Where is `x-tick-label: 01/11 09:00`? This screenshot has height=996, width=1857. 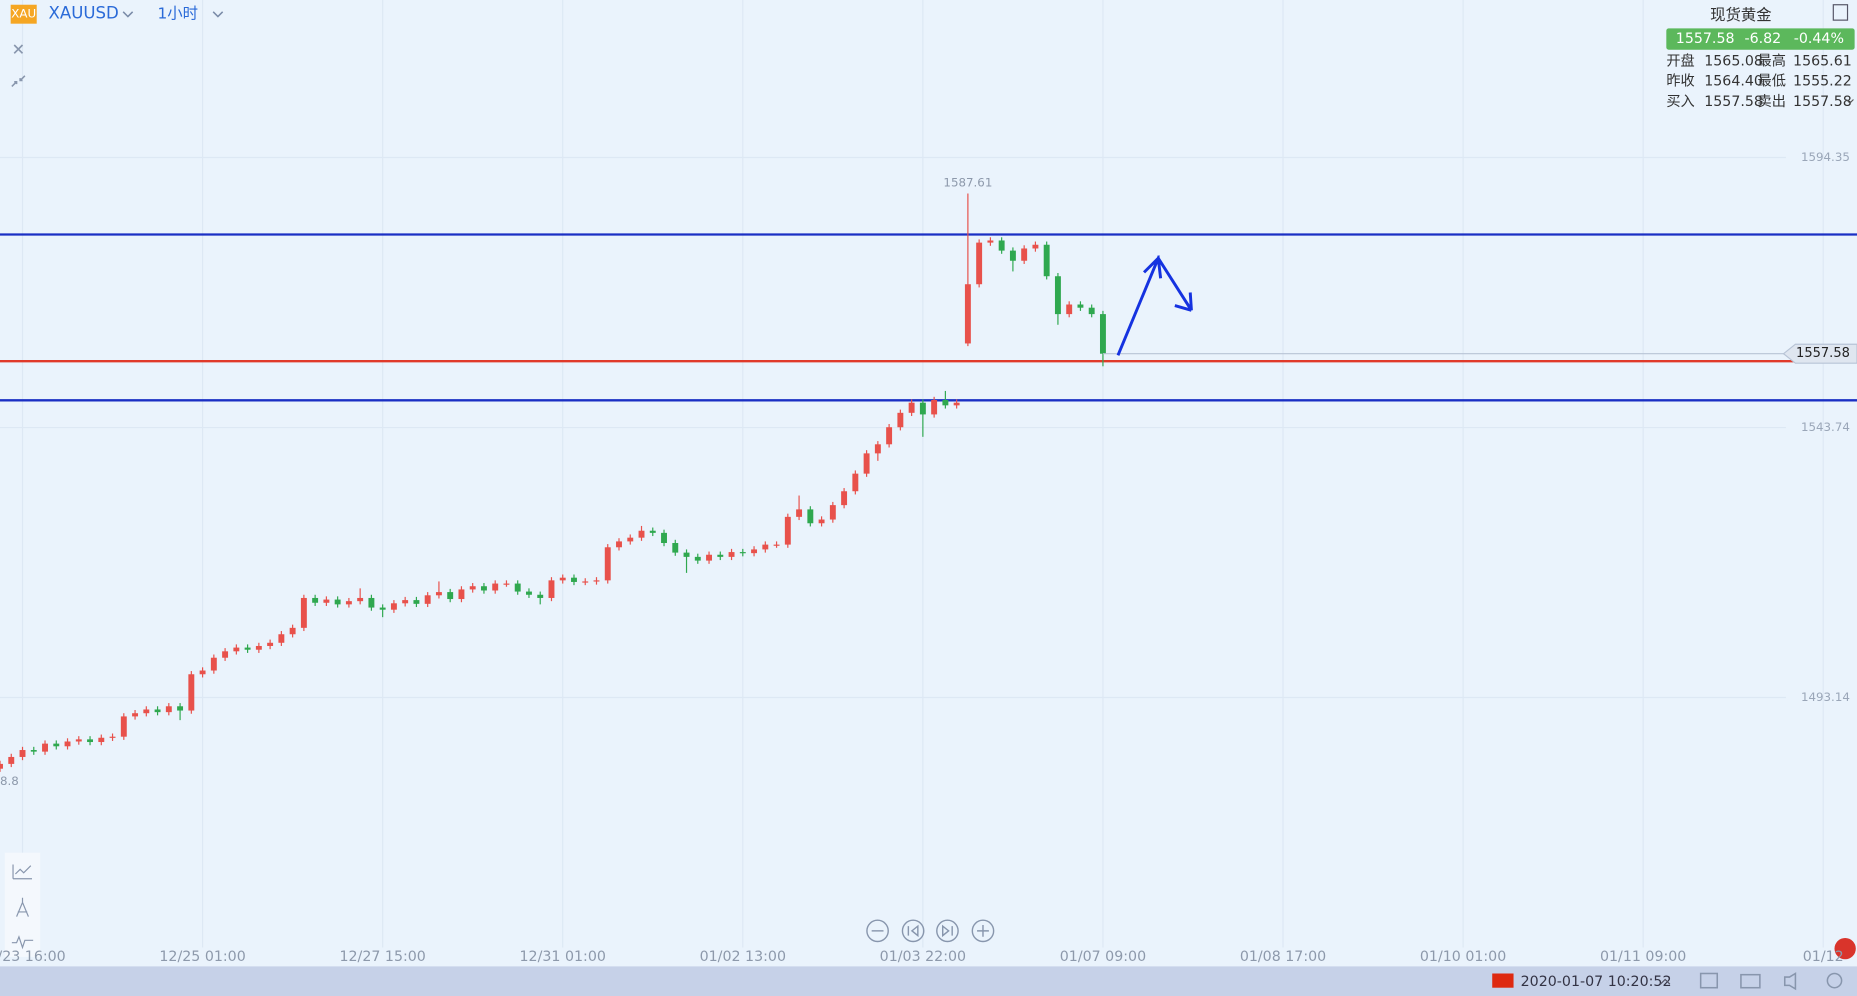 x-tick-label: 01/11 09:00 is located at coordinates (1643, 957).